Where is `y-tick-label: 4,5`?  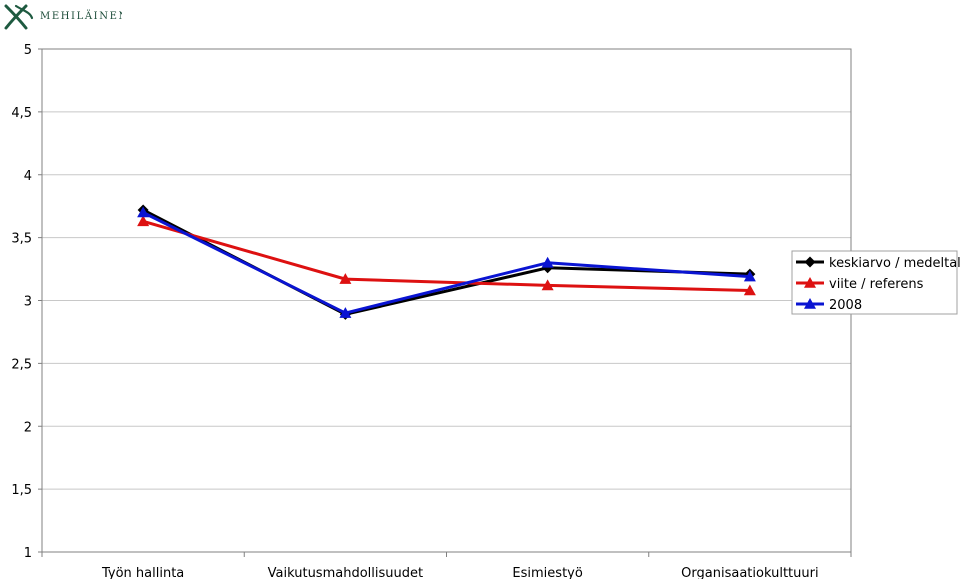
y-tick-label: 4,5 is located at coordinates (21, 113).